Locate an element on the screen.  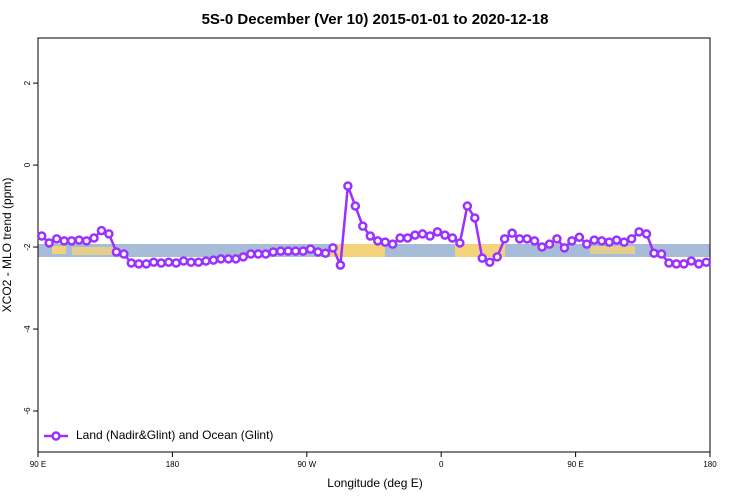
y-tick-label: -6 is located at coordinates (27, 411).